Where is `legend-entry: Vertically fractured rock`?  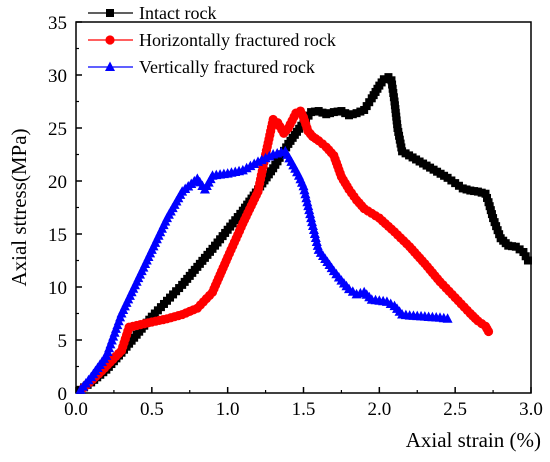 legend-entry: Vertically fractured rock is located at coordinates (201, 67).